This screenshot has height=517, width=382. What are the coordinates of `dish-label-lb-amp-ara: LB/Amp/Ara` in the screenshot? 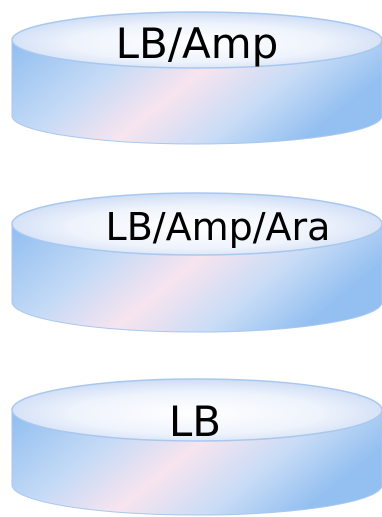 It's located at (218, 227).